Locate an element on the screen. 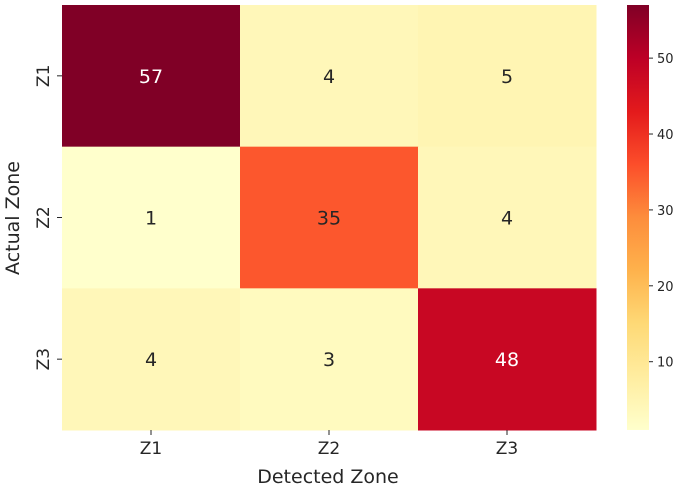 The height and width of the screenshot is (486, 685). cell-value-label: 48 is located at coordinates (507, 360).